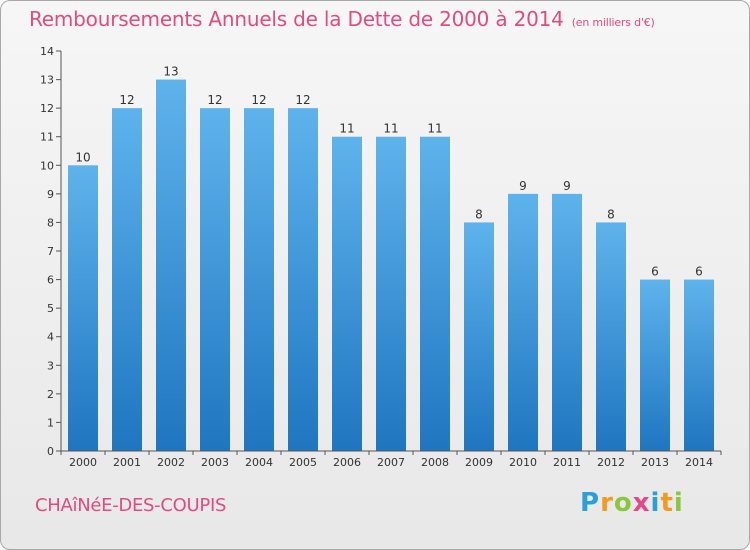  I want to click on logo-letter: t, so click(667, 503).